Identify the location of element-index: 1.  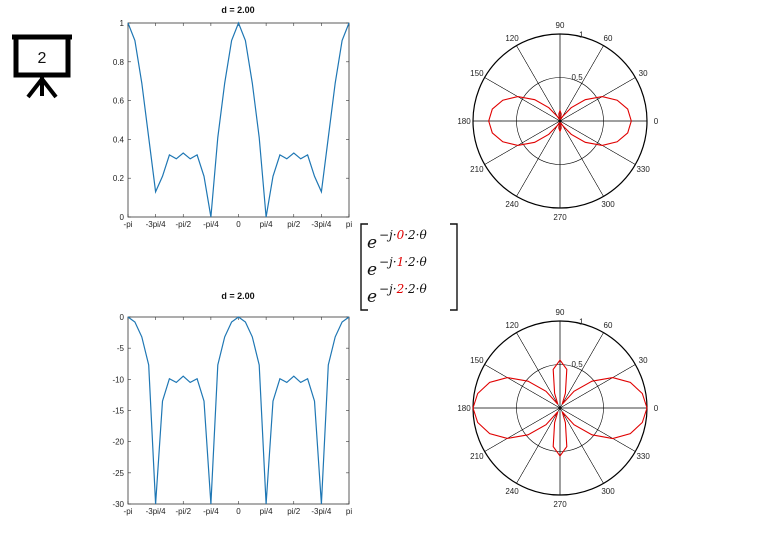
(401, 262).